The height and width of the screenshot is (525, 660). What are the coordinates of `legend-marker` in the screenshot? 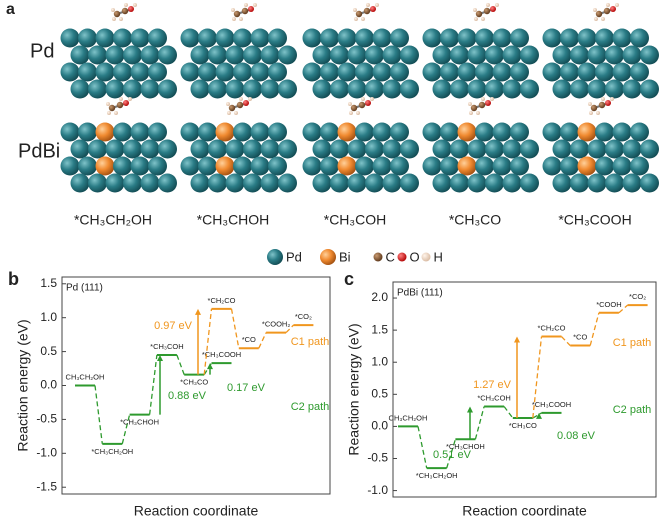 It's located at (275, 257).